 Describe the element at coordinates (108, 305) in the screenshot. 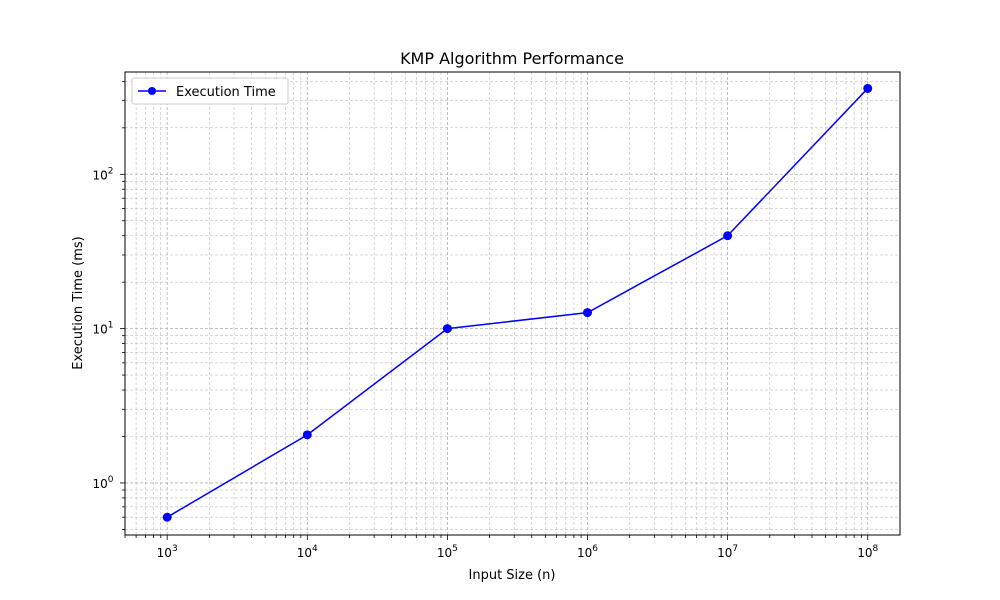

I see `y-axis-ticks: 10⁰ 10¹ 10²` at that location.